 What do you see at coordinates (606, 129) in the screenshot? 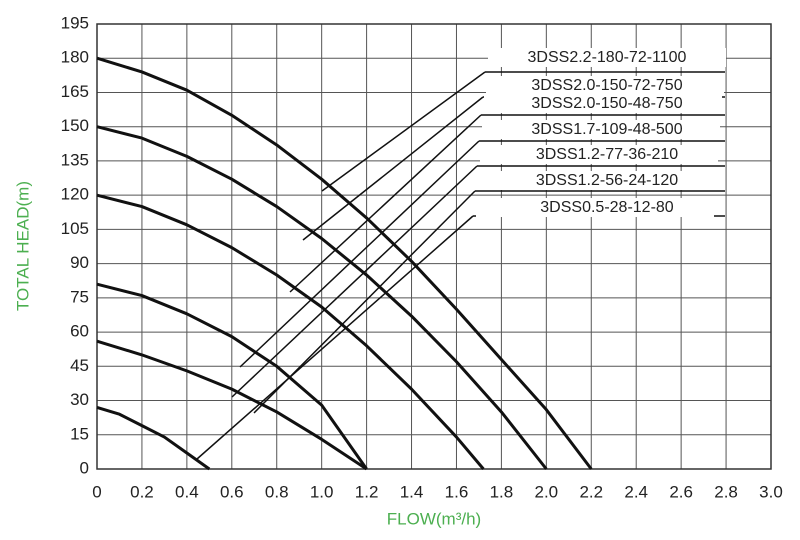
I see `curve-label: 3DSS1.7-109-48-500` at bounding box center [606, 129].